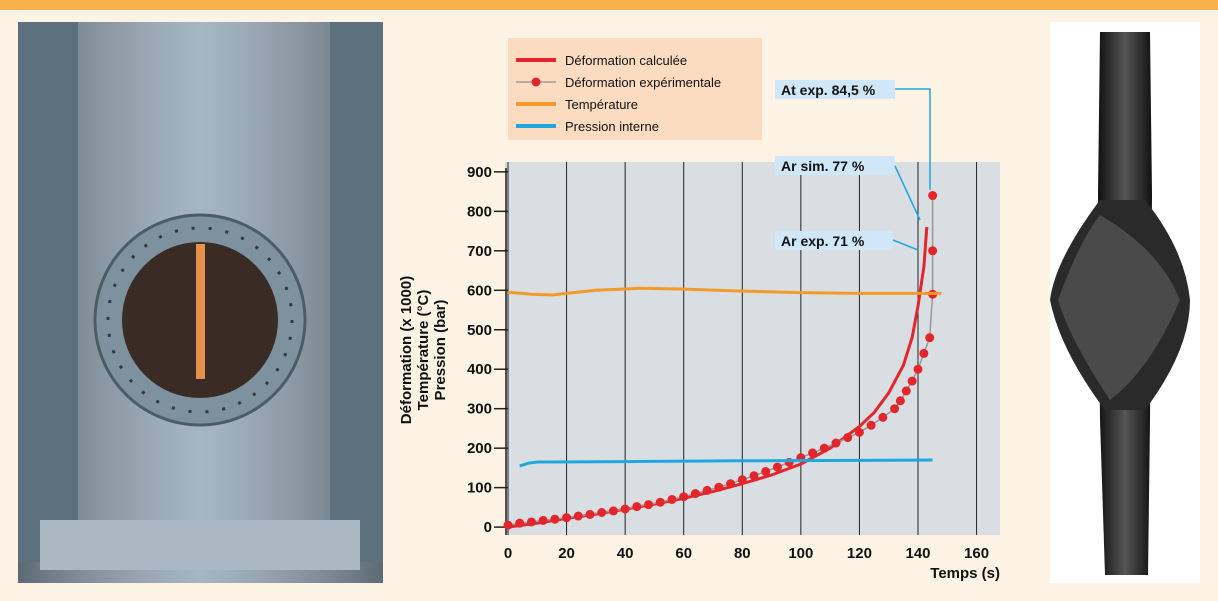 Image resolution: width=1218 pixels, height=601 pixels. I want to click on y-tick-label: 200, so click(479, 448).